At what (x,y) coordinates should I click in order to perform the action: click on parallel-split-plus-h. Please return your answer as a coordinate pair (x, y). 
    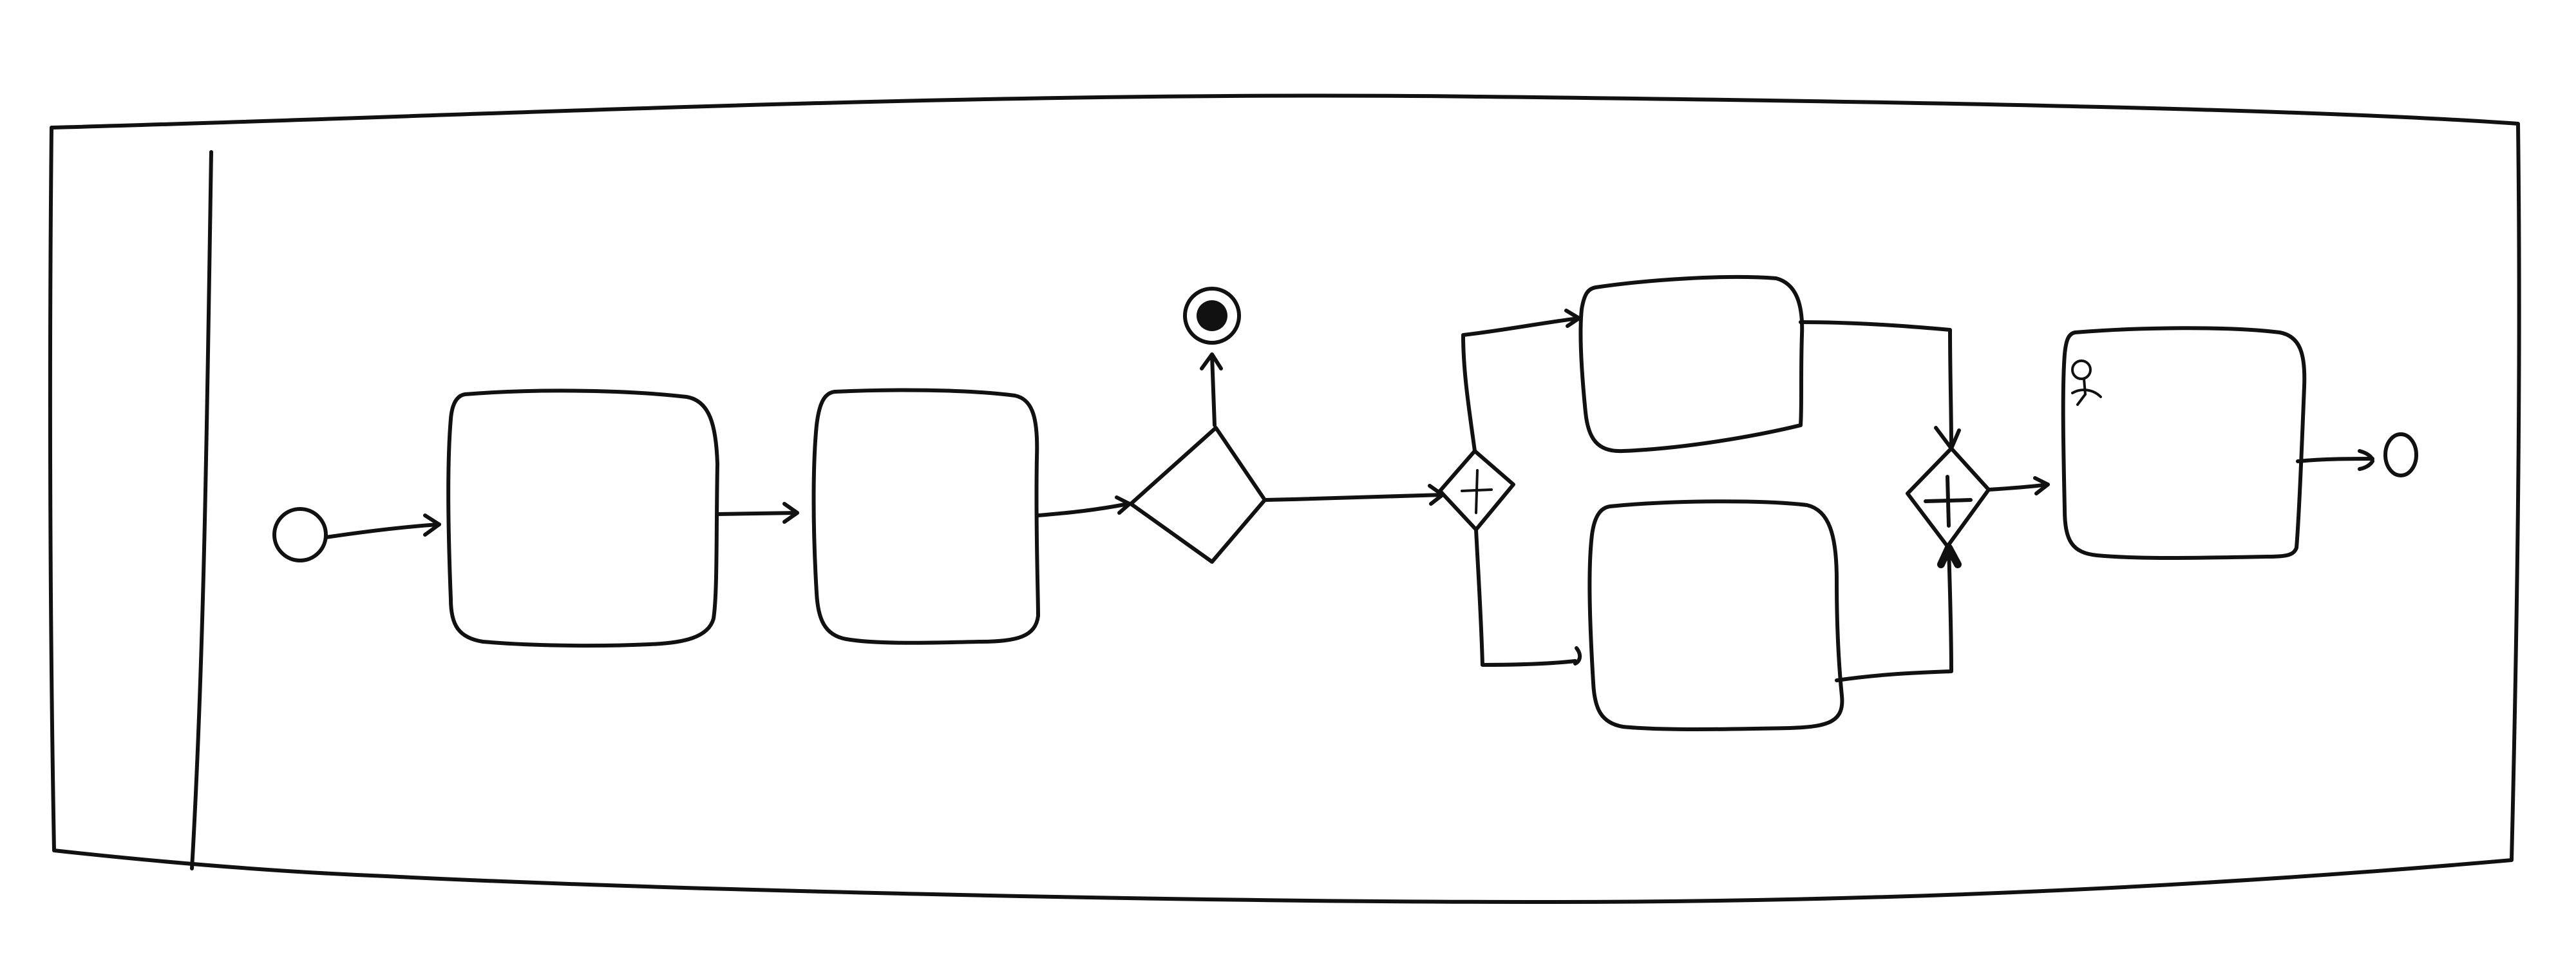
    Looking at the image, I should click on (1477, 490).